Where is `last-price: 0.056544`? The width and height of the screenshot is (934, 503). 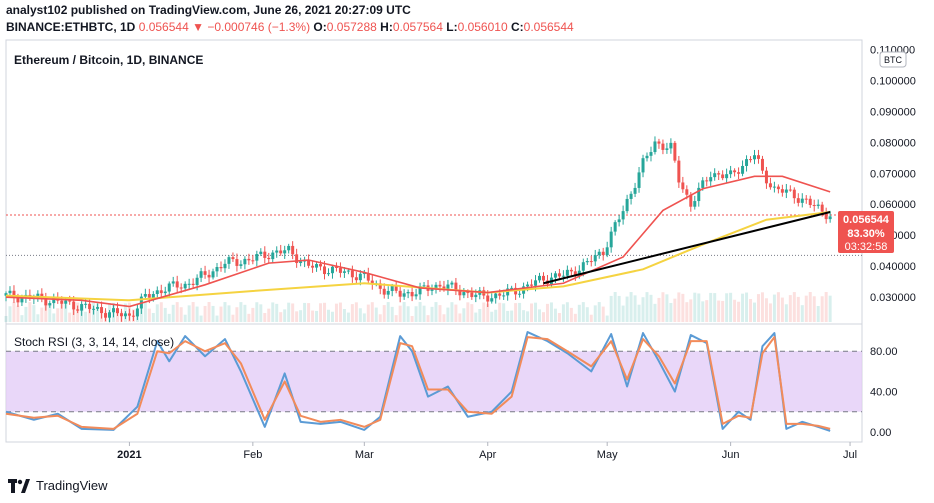 last-price: 0.056544 is located at coordinates (163, 27).